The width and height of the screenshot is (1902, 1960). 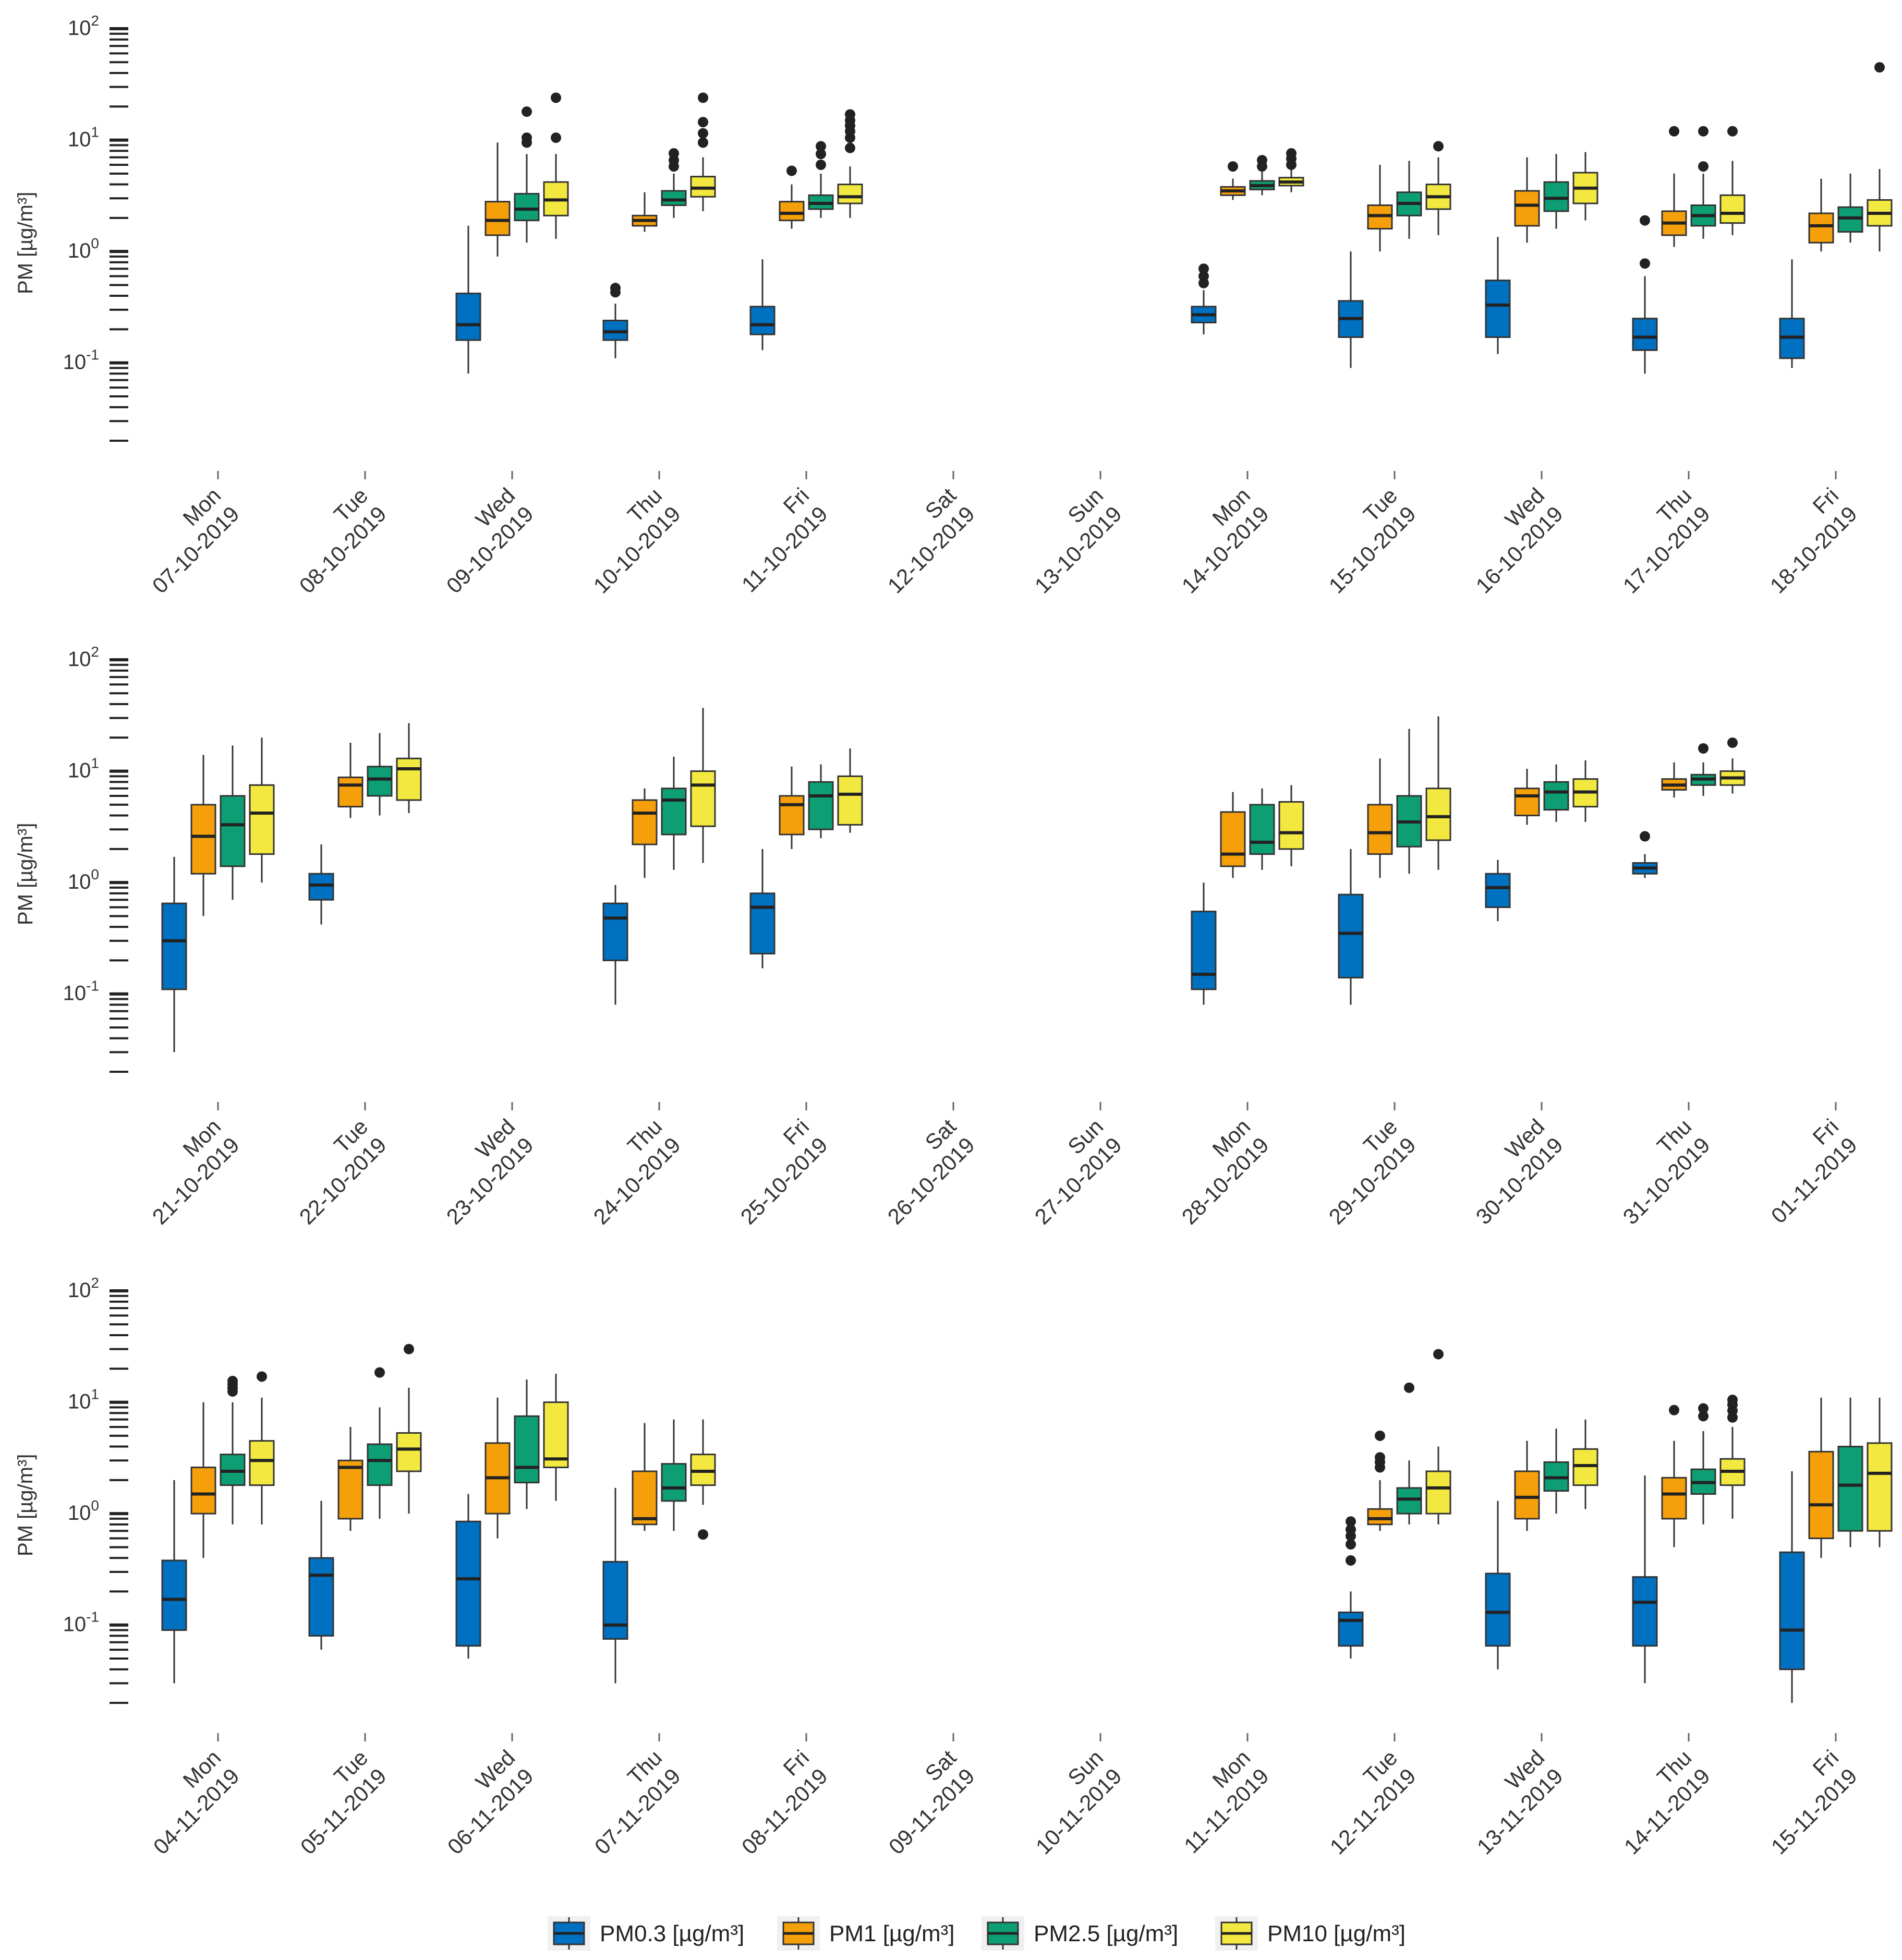 I want to click on legend-label: PM10 [µg/m³], so click(x=1336, y=1933).